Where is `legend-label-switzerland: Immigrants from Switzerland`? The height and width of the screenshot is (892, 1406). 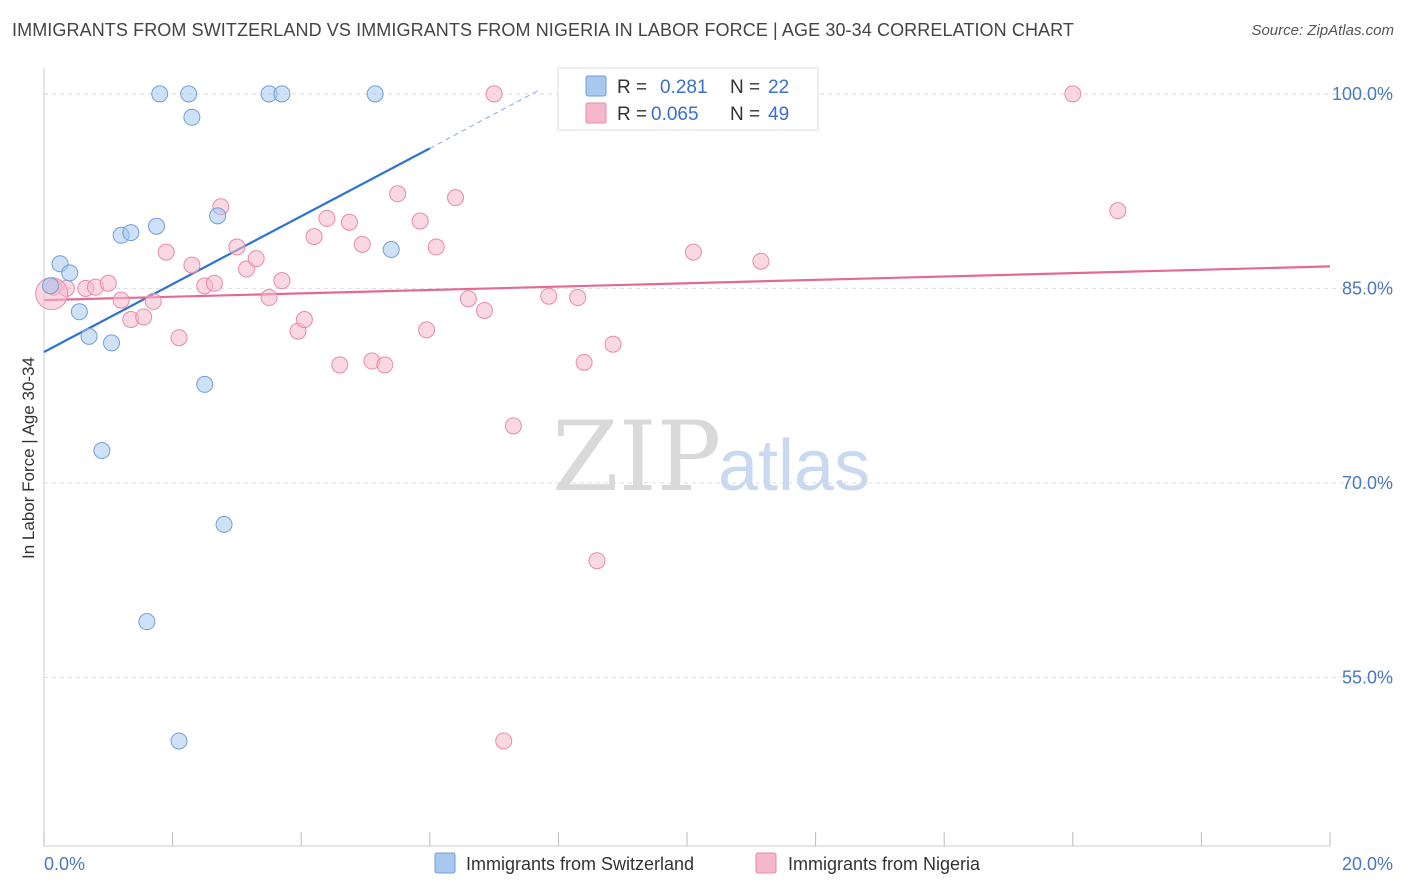 legend-label-switzerland: Immigrants from Switzerland is located at coordinates (580, 864).